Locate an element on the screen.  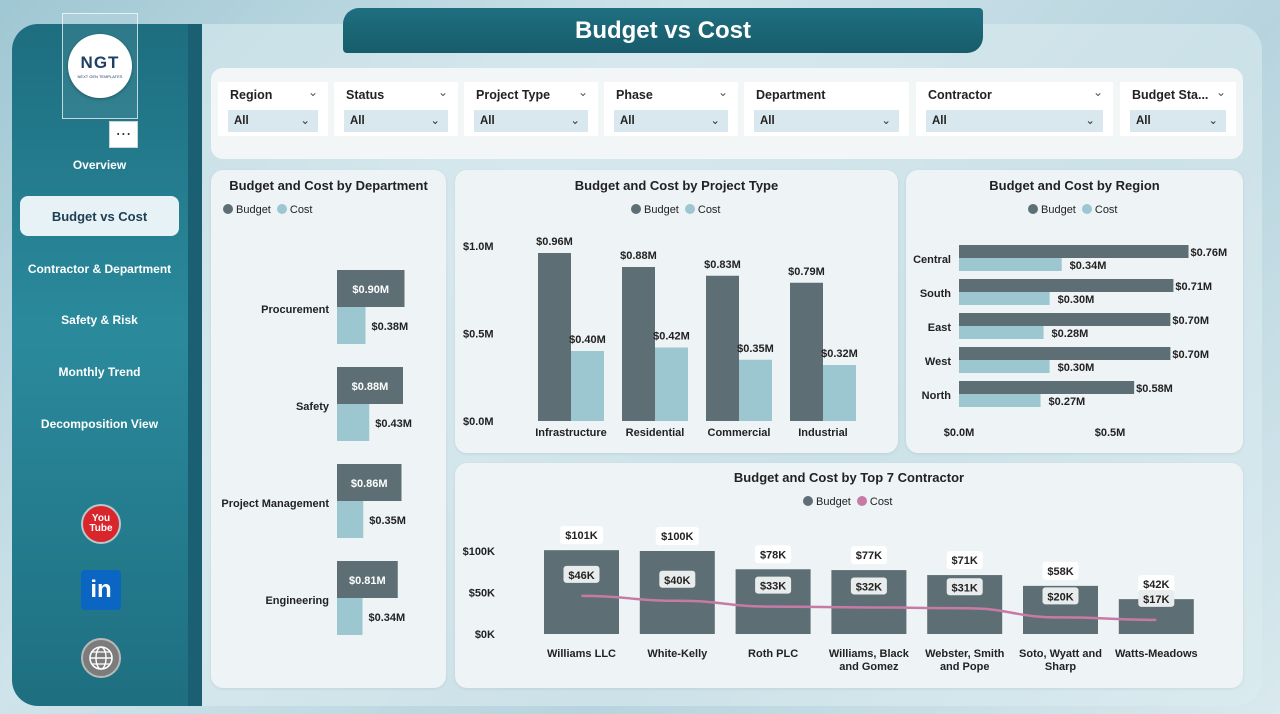
x-tick-label: $0.0M is located at coordinates (959, 433).